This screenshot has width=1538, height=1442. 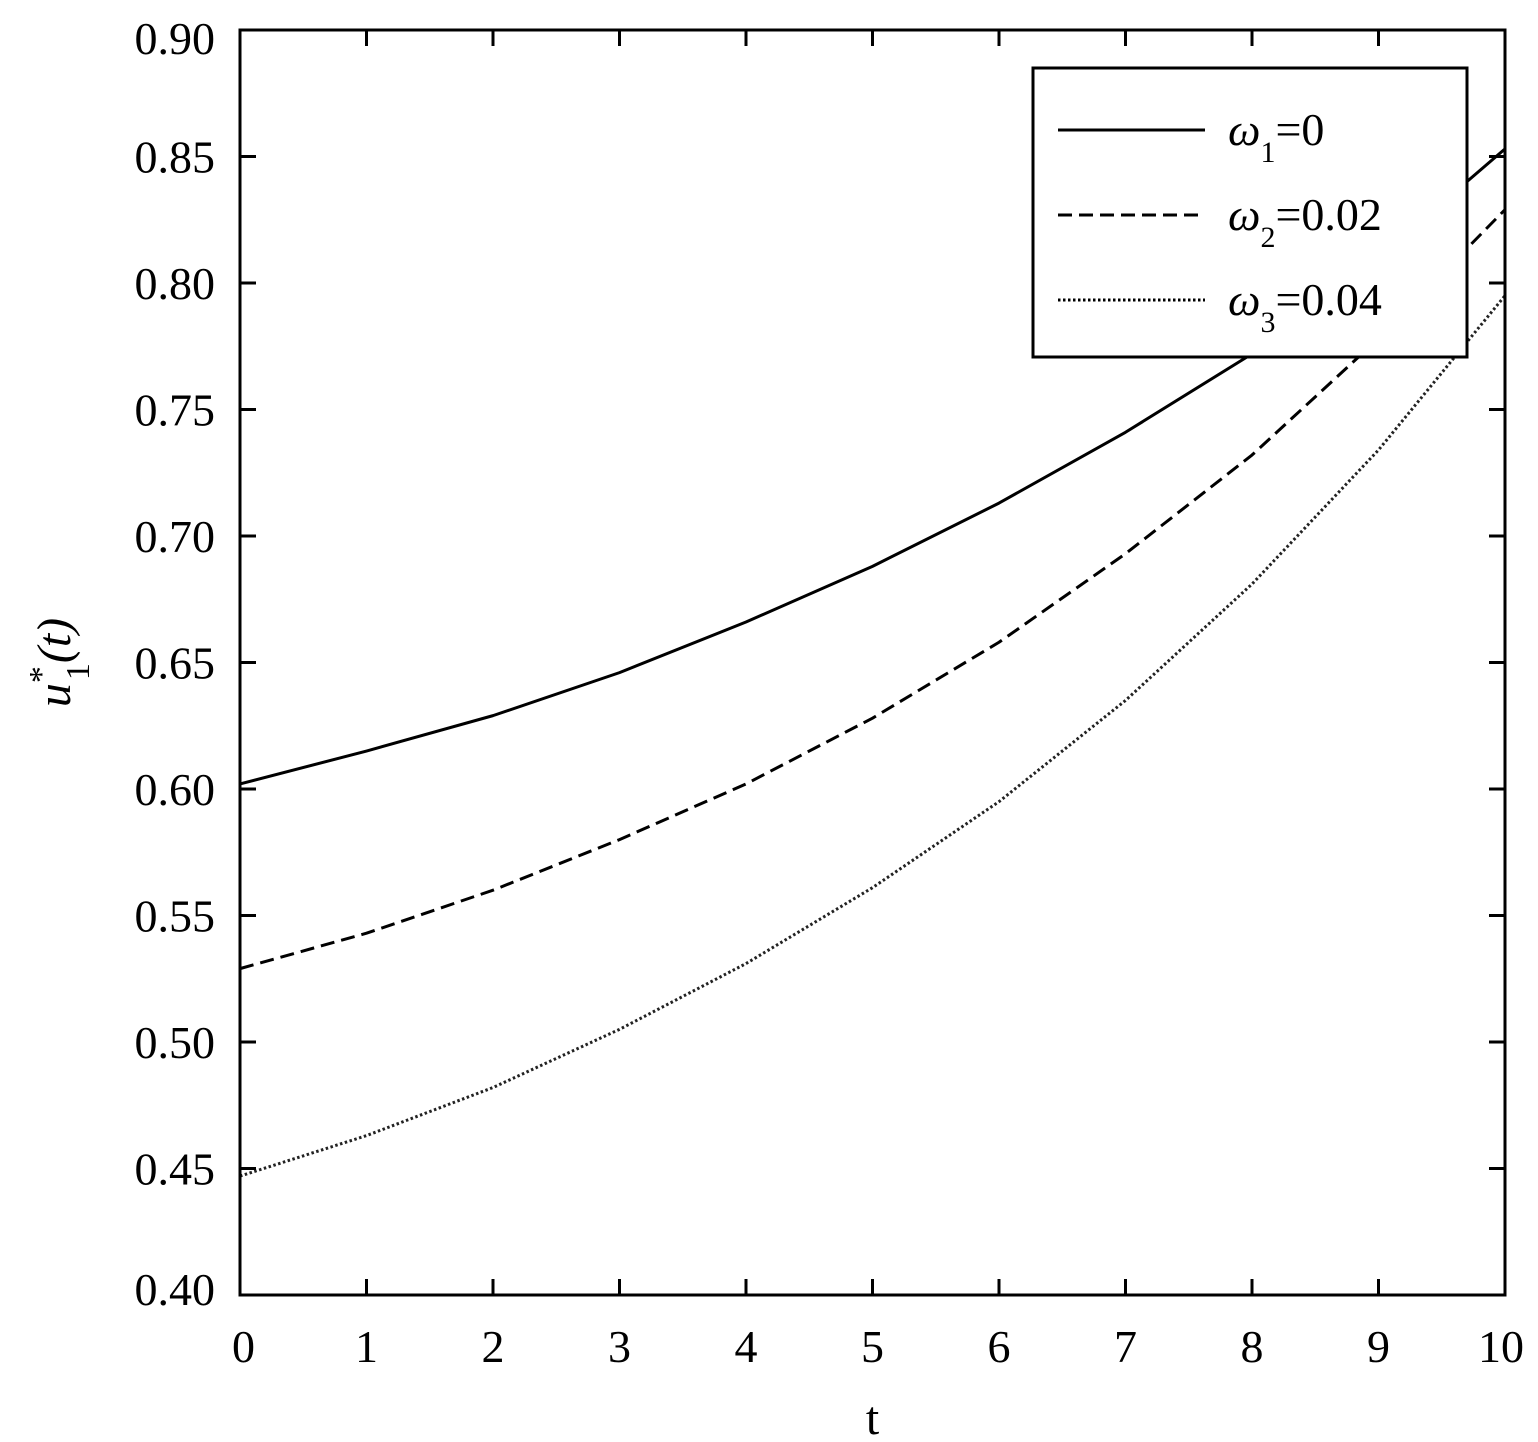 What do you see at coordinates (873, 1417) in the screenshot?
I see `x-axis-label: t` at bounding box center [873, 1417].